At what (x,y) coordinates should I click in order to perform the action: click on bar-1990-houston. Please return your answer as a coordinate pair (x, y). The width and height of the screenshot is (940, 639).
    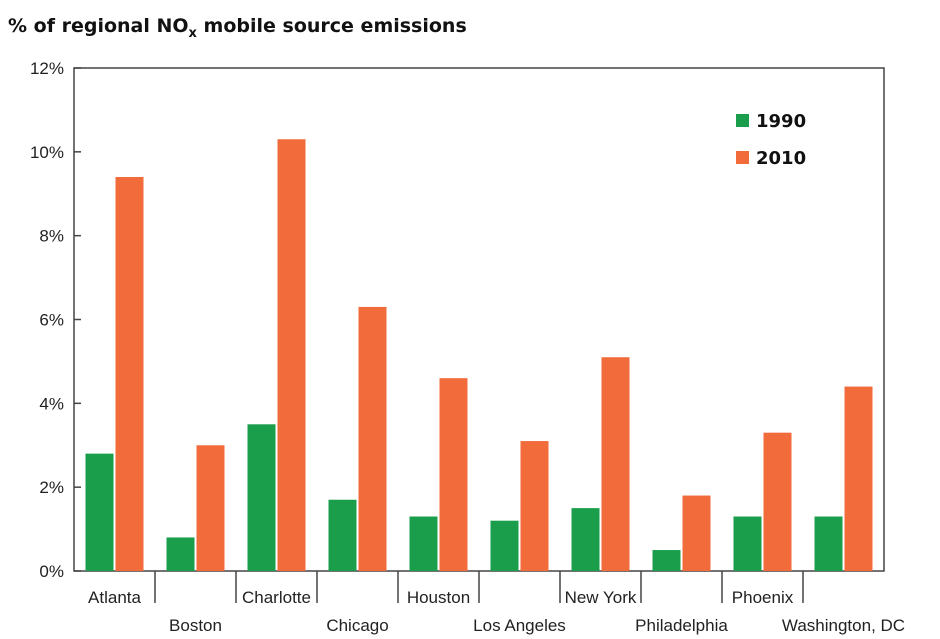
    Looking at the image, I should click on (423, 543).